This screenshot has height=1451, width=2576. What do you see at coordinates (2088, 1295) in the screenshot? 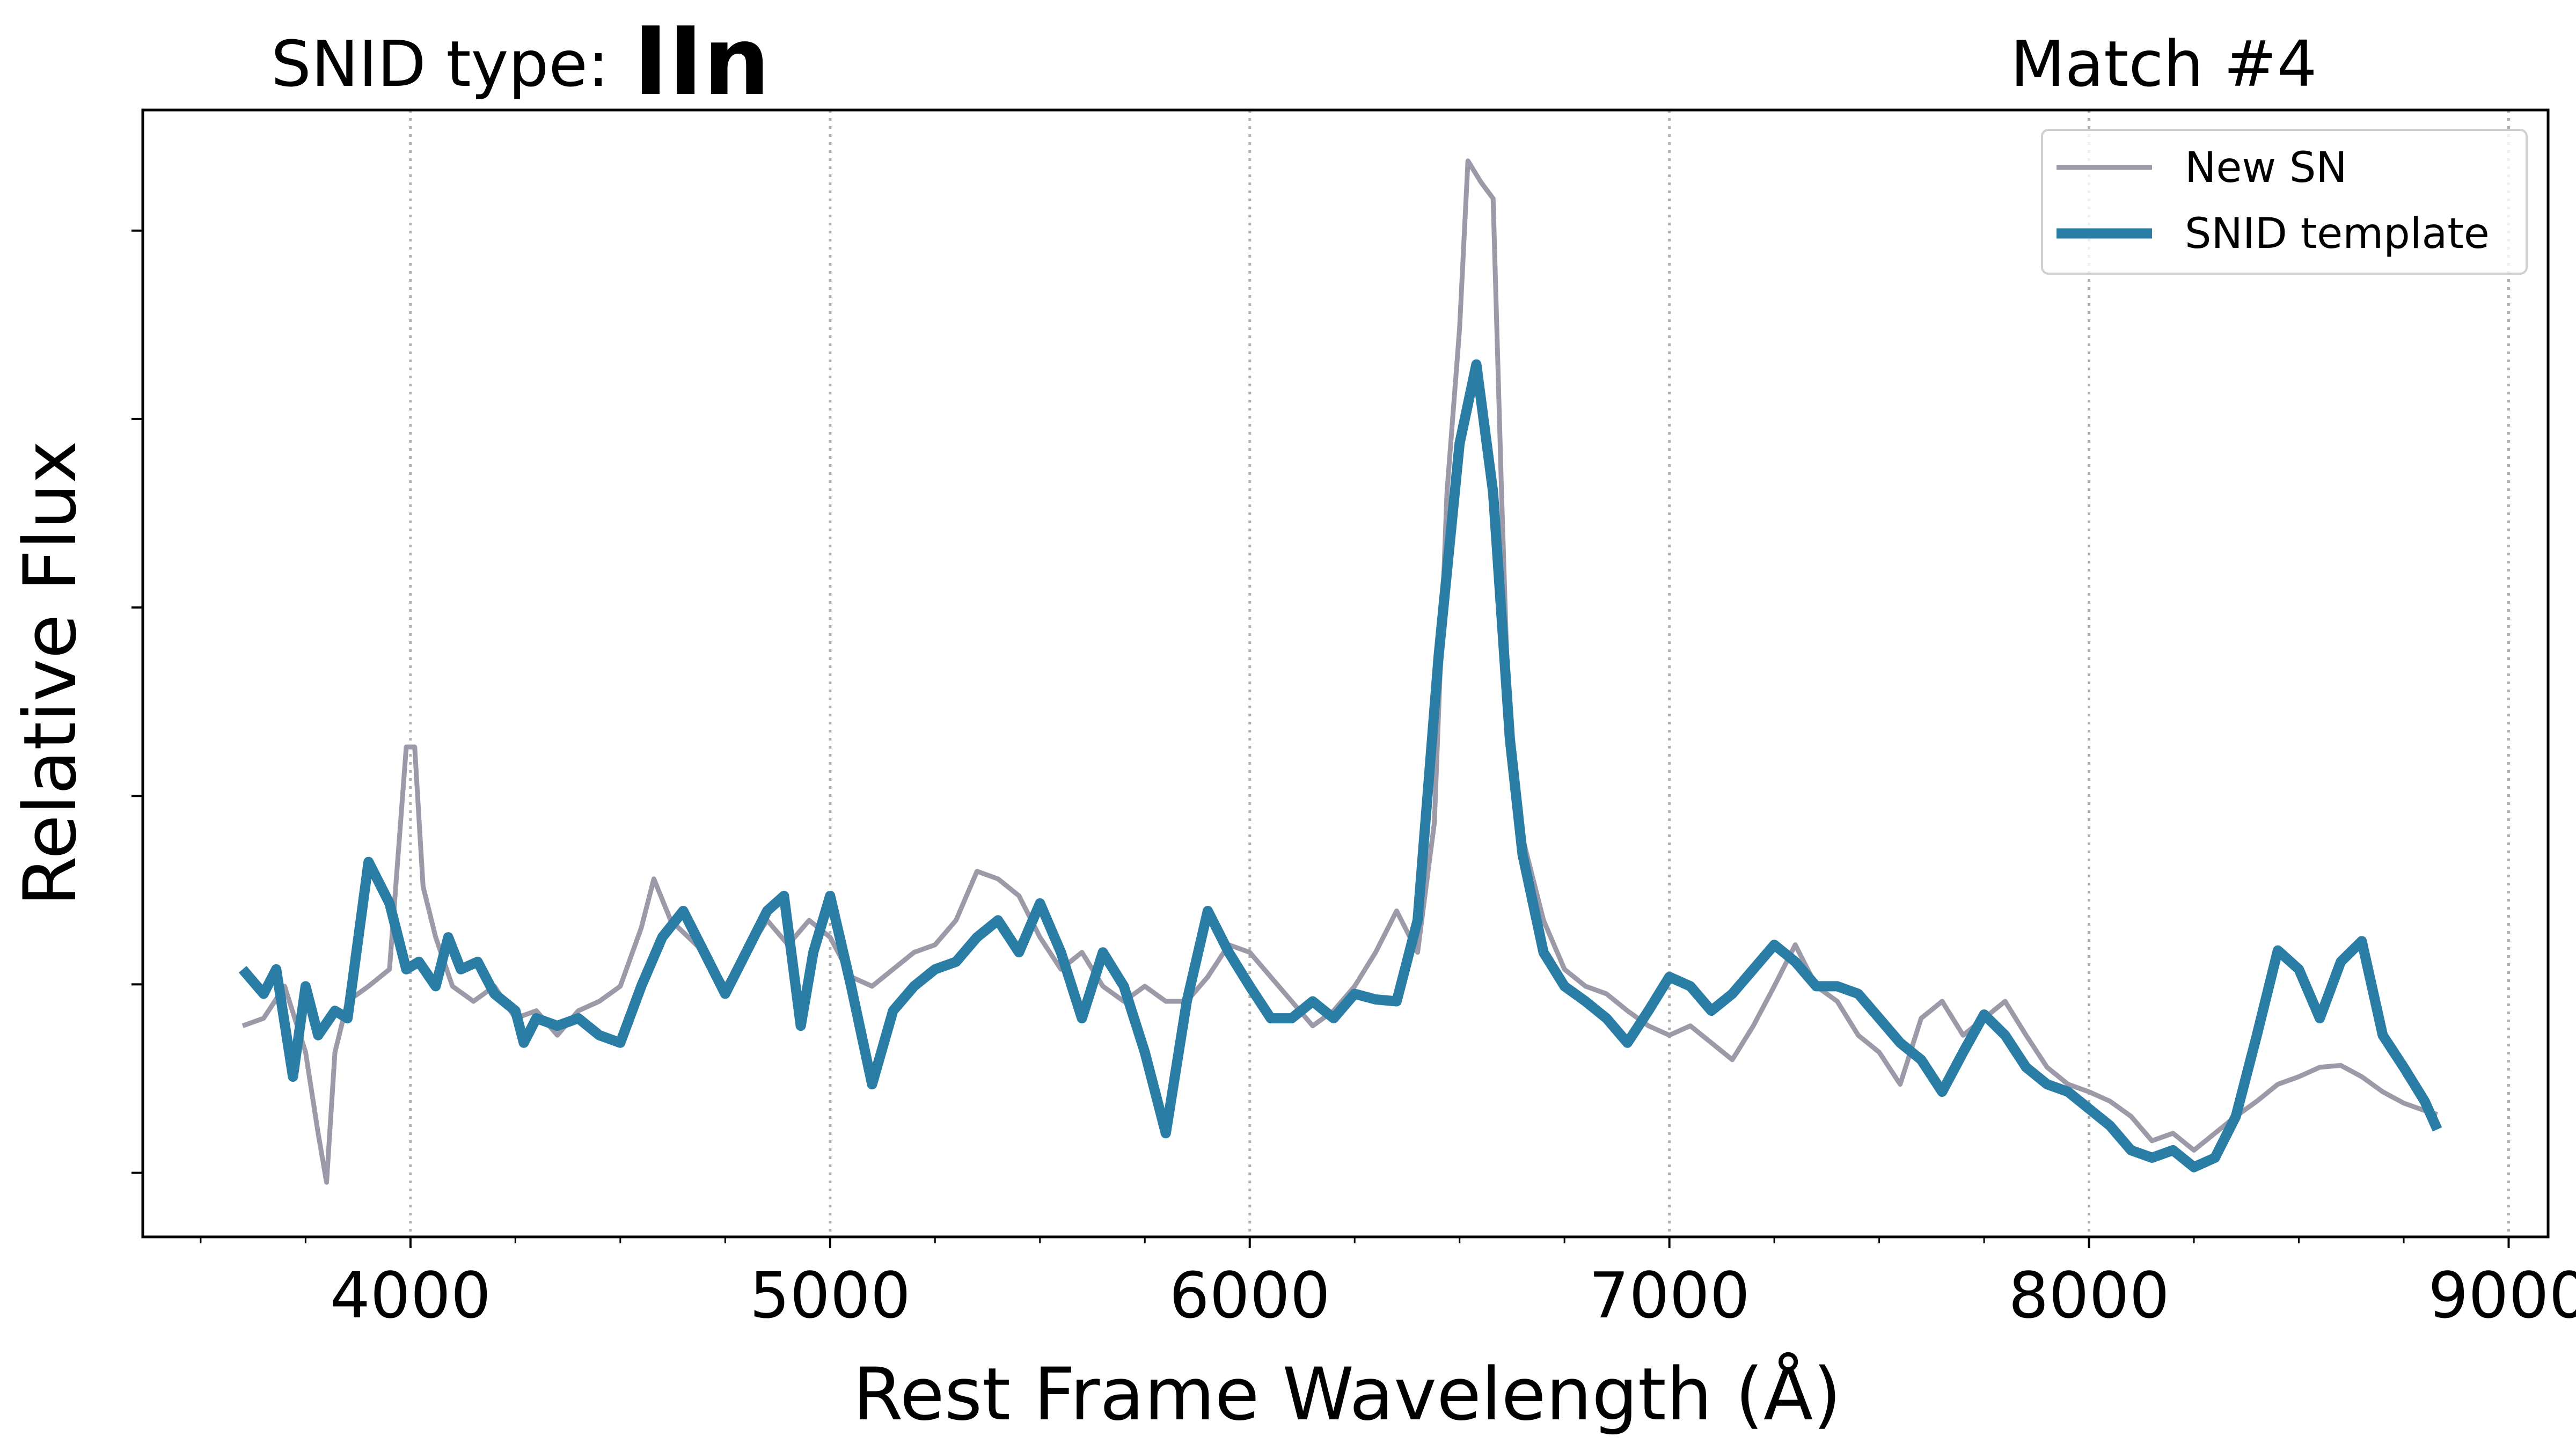
I see `x-tick-label: 8000` at bounding box center [2088, 1295].